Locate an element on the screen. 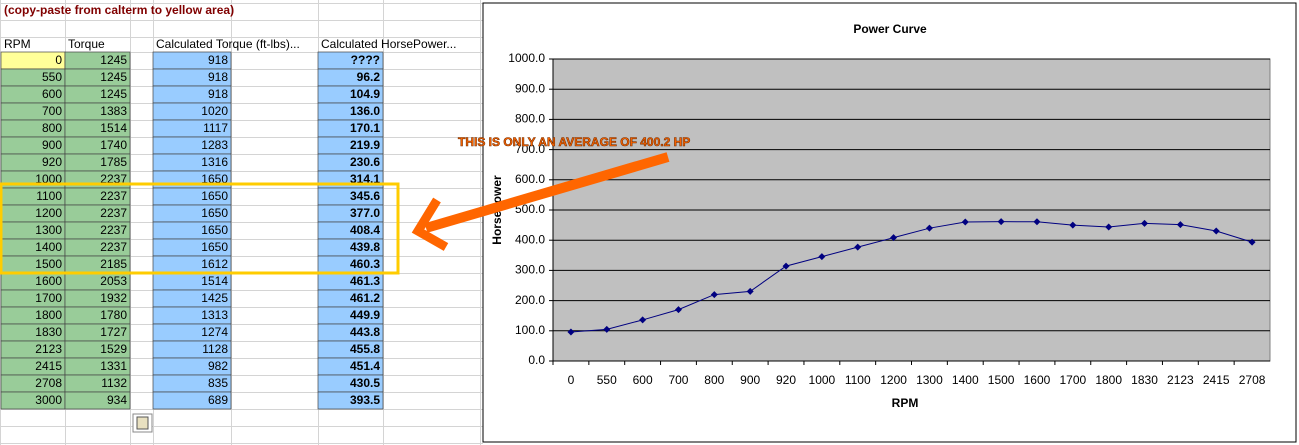  x-tick-label: 1200 is located at coordinates (893, 380).